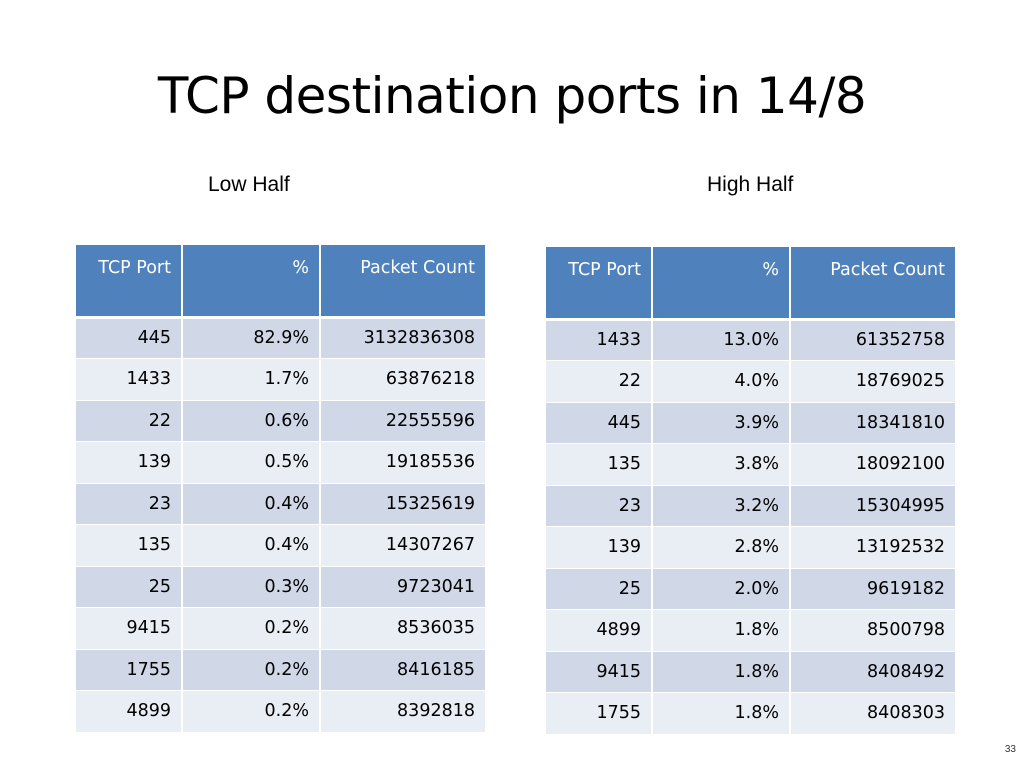 The image size is (1024, 768). What do you see at coordinates (872, 506) in the screenshot?
I see `cell-count: 15304995` at bounding box center [872, 506].